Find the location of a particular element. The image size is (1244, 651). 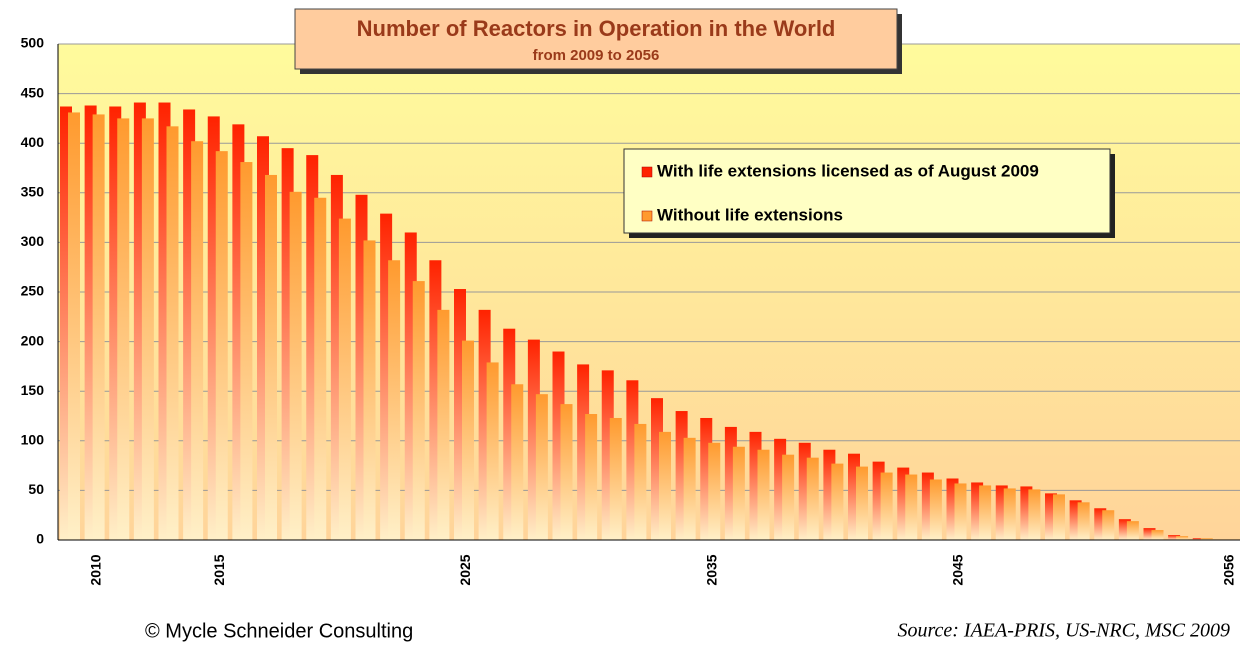

y-tick-label: 0 is located at coordinates (40, 539).